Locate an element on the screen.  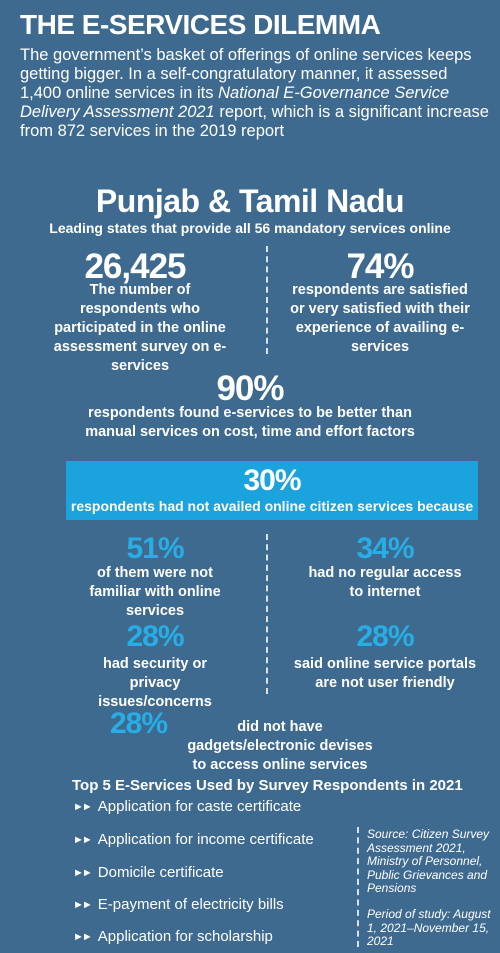
reason-no-internet-text: had no regular access to internet is located at coordinates (385, 582).